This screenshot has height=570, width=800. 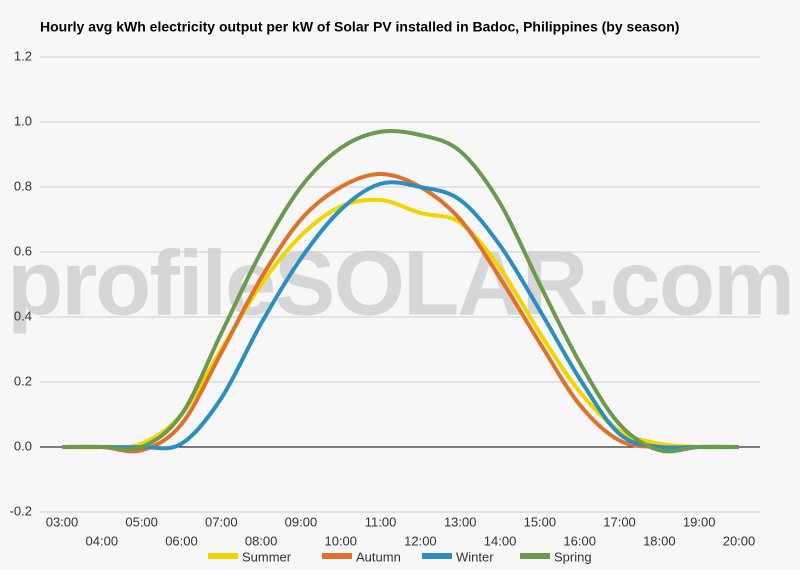 What do you see at coordinates (23, 315) in the screenshot?
I see `y-tick-label: 0.4` at bounding box center [23, 315].